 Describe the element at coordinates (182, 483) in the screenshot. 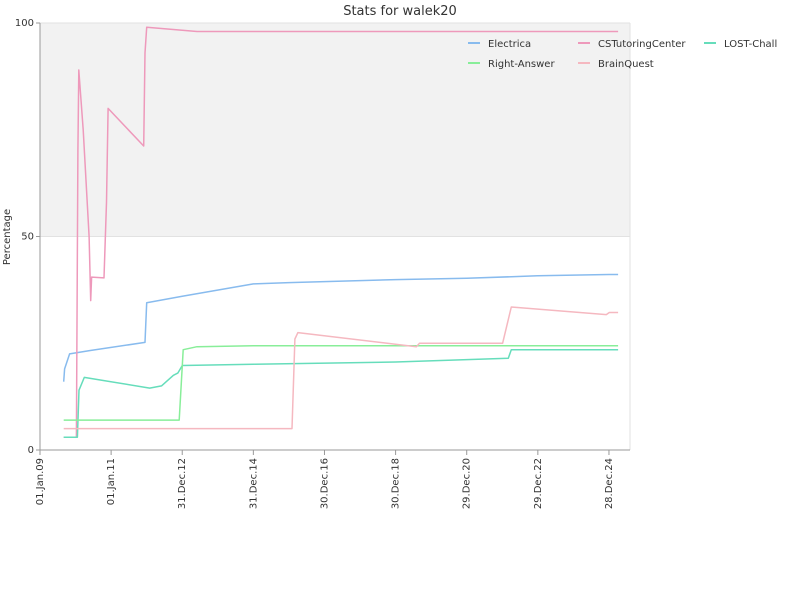

I see `x-tick-label: 31.Dec.12` at that location.